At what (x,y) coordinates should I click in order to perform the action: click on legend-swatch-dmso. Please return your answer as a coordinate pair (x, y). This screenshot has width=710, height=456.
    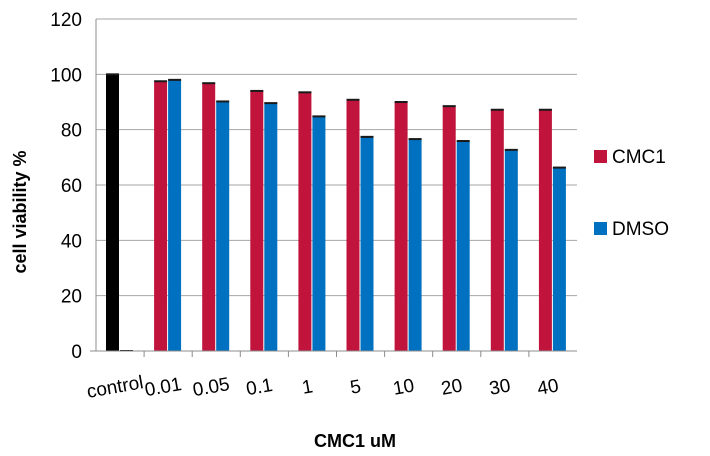
    Looking at the image, I should click on (600, 228).